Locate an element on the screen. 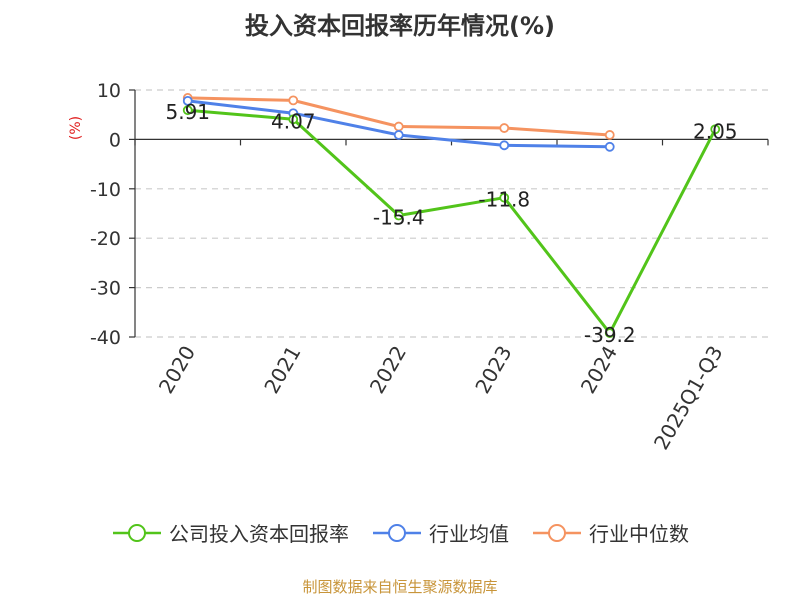 The height and width of the screenshot is (600, 800). legend-label: 公司投入资本回报率 is located at coordinates (259, 534).